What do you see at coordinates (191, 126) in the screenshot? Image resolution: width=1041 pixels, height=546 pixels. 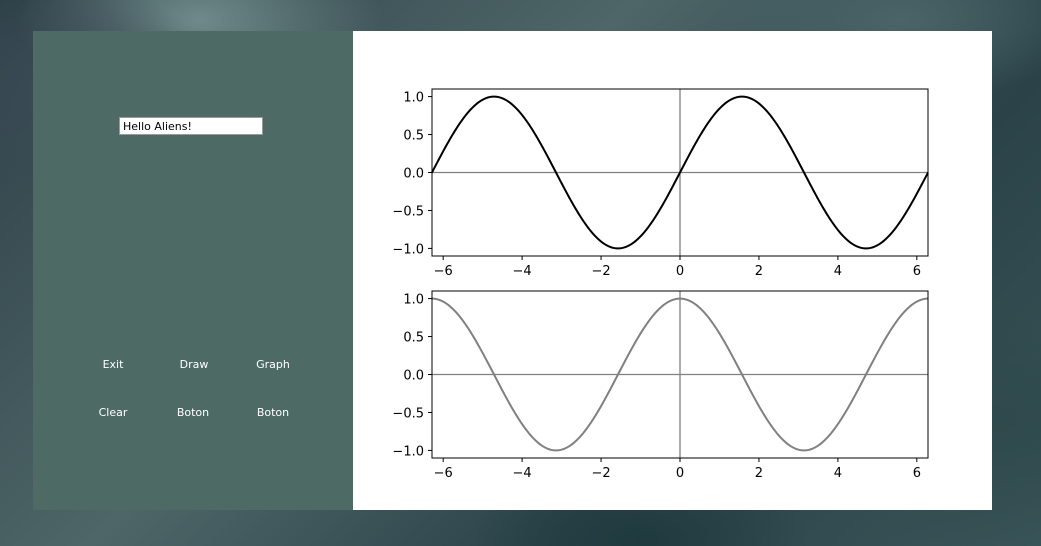 I see `text-input` at bounding box center [191, 126].